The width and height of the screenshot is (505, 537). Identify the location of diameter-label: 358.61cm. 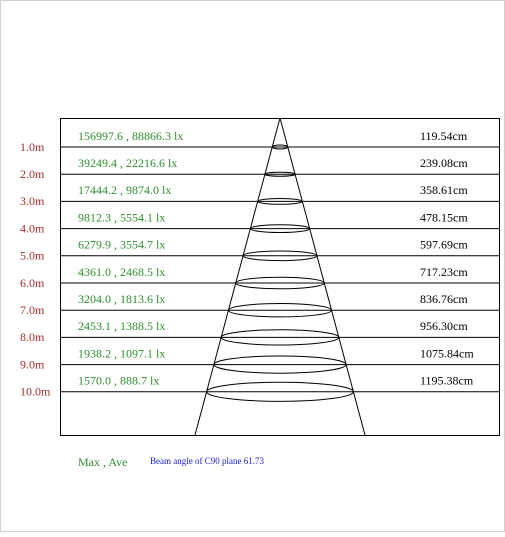
(444, 190).